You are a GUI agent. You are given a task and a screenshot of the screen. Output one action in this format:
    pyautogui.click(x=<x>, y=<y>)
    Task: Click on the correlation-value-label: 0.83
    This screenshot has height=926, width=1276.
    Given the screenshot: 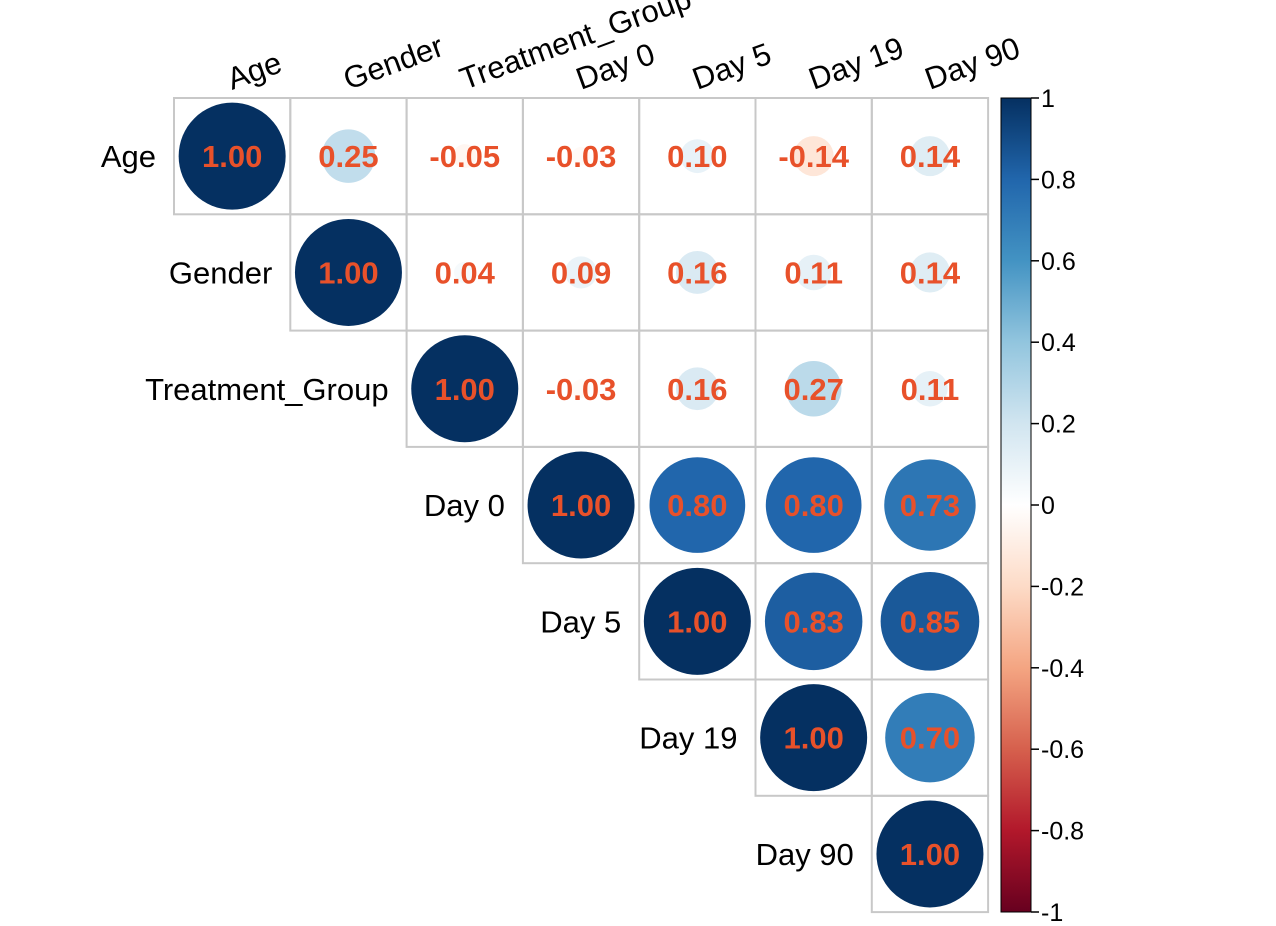 What is the action you would take?
    pyautogui.click(x=813, y=621)
    